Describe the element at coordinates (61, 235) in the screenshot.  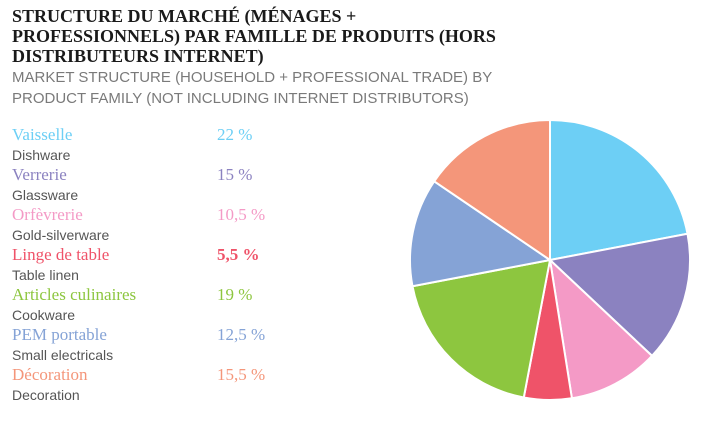
I see `legend-label-en: Gold-silverware` at that location.